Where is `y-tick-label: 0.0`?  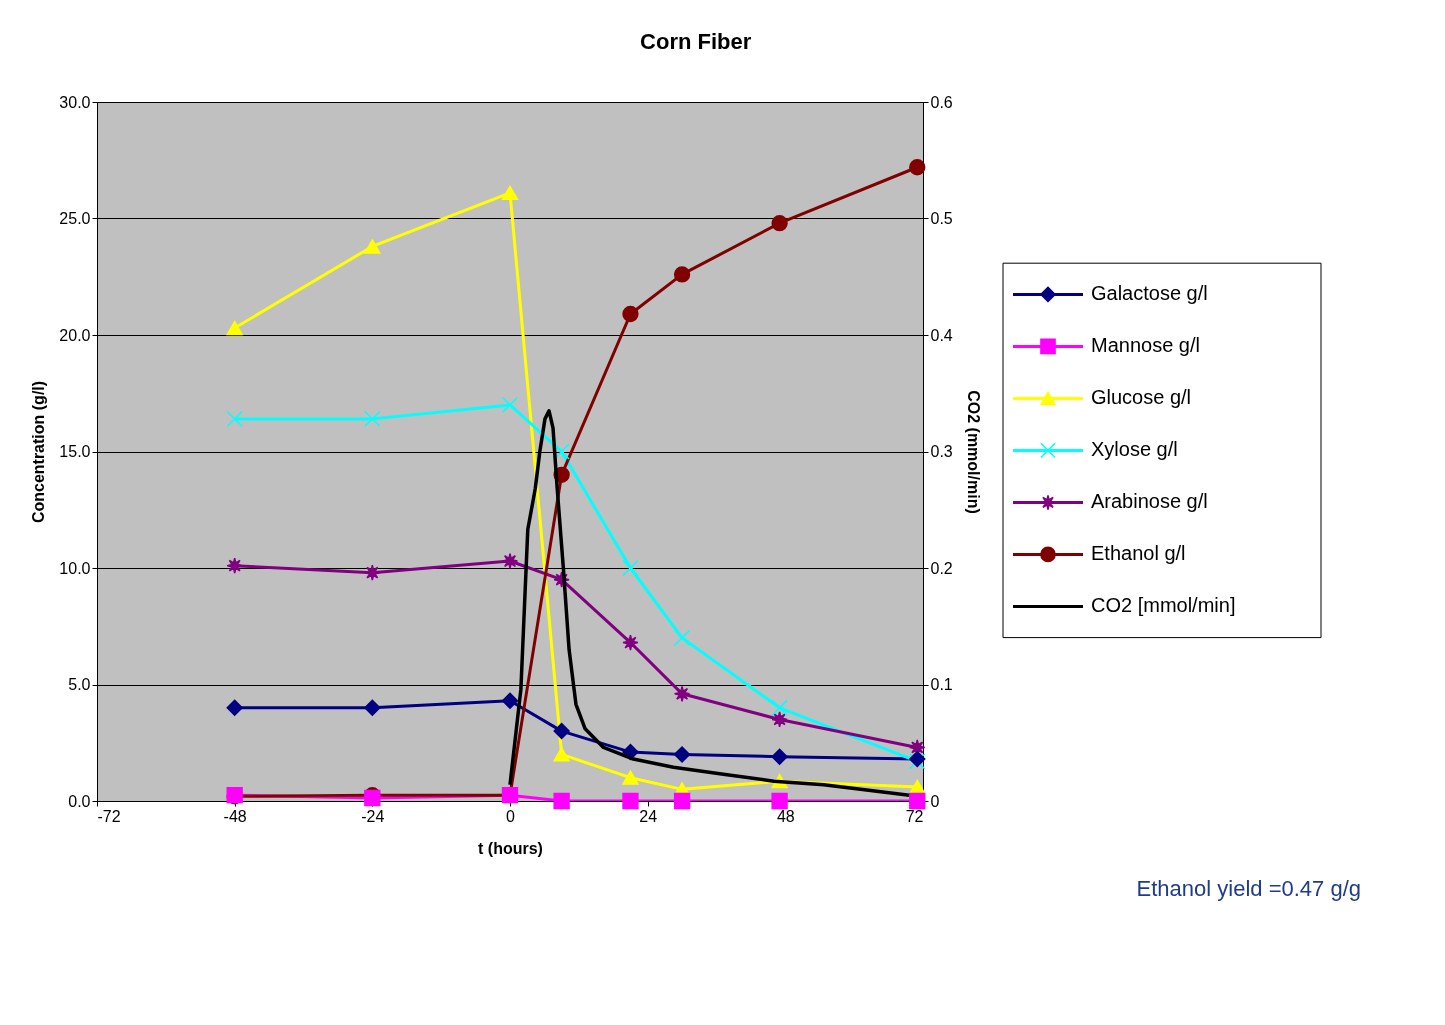
y-tick-label: 0.0 is located at coordinates (79, 801).